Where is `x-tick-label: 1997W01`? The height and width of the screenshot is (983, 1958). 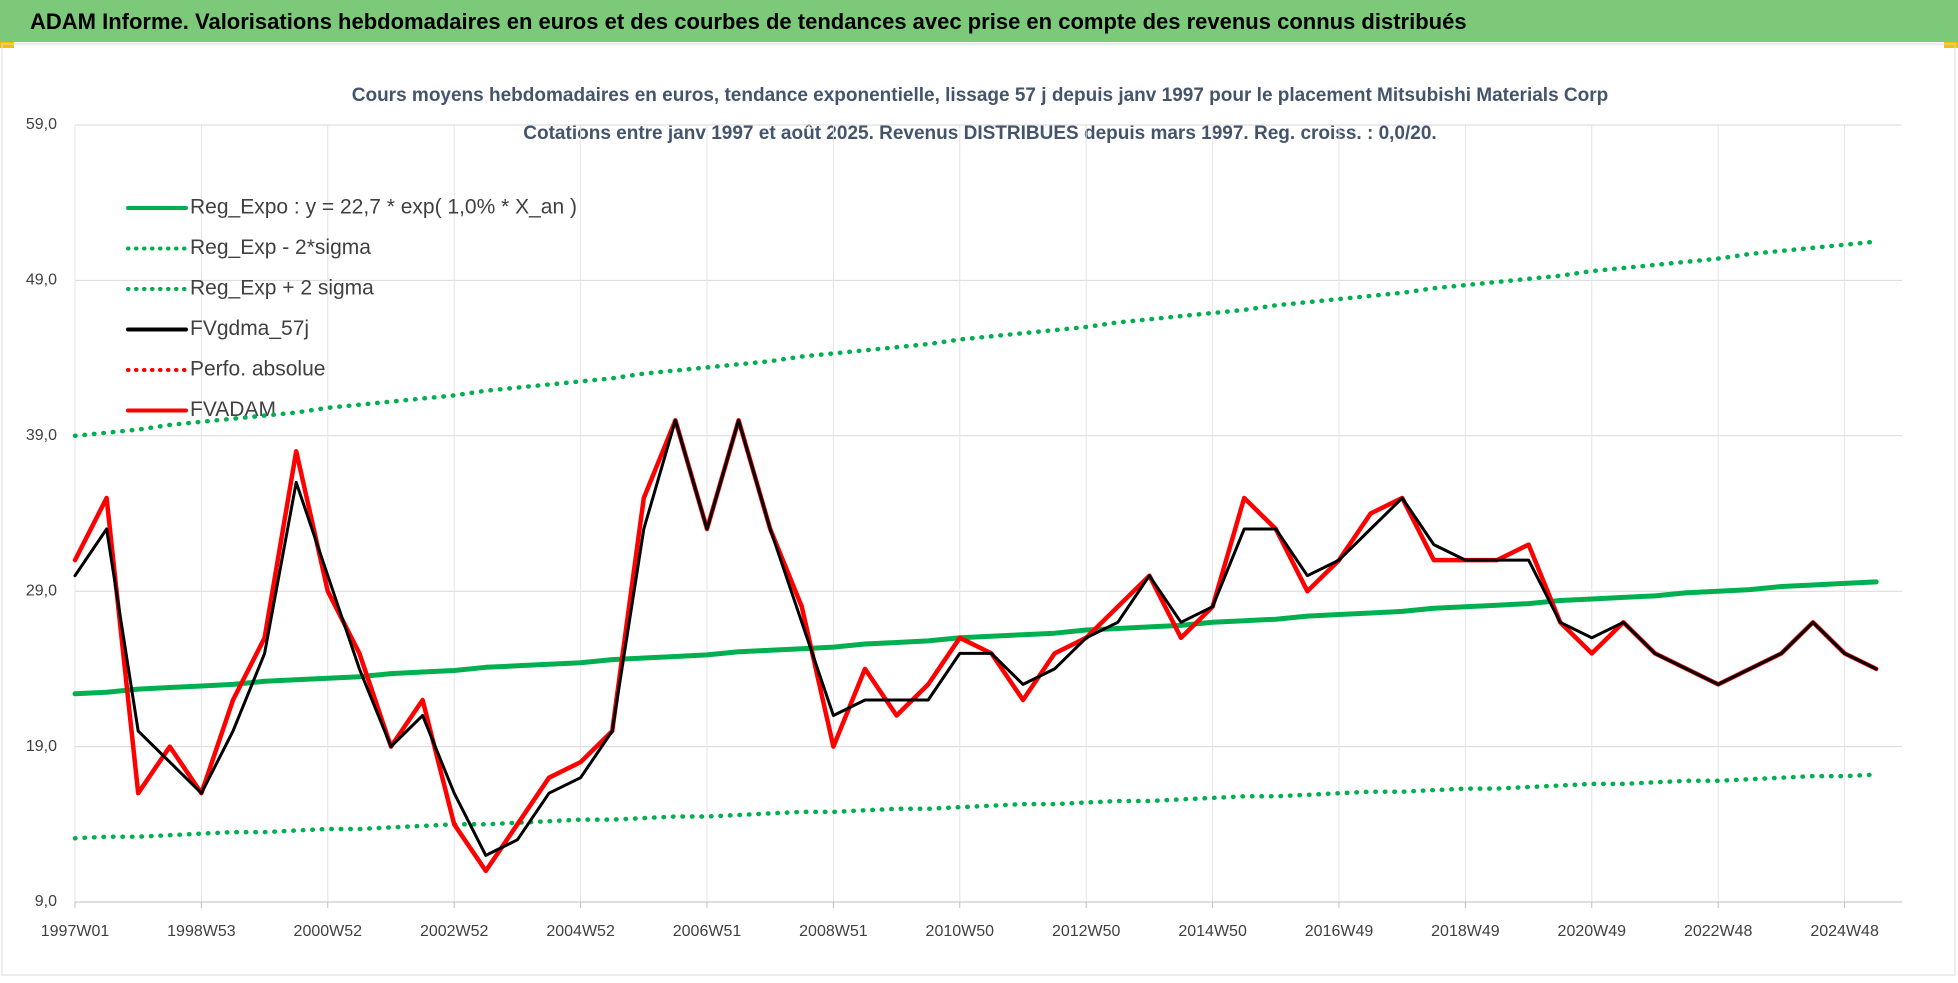 x-tick-label: 1997W01 is located at coordinates (75, 931).